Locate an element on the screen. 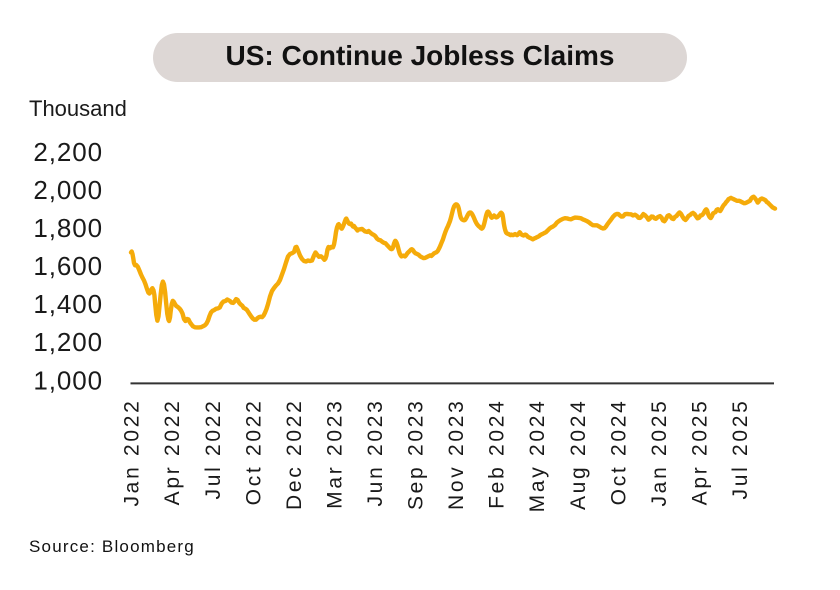 This screenshot has width=840, height=590. svg-text: Jun 2023 is located at coordinates (375, 453).